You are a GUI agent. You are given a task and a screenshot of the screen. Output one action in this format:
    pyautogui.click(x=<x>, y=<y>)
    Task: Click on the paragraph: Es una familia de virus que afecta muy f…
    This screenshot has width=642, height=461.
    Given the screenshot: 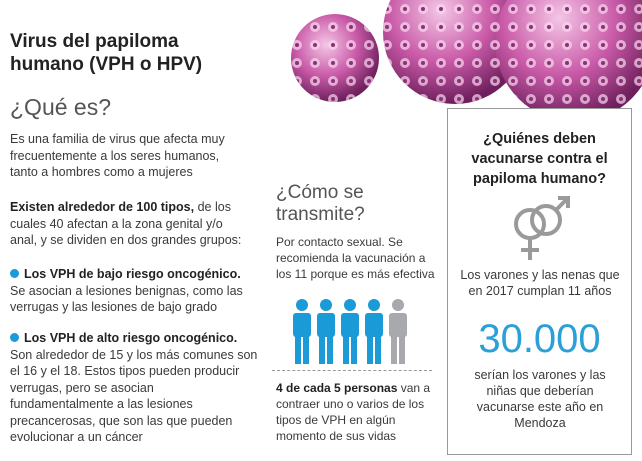 What is the action you would take?
    pyautogui.click(x=117, y=155)
    